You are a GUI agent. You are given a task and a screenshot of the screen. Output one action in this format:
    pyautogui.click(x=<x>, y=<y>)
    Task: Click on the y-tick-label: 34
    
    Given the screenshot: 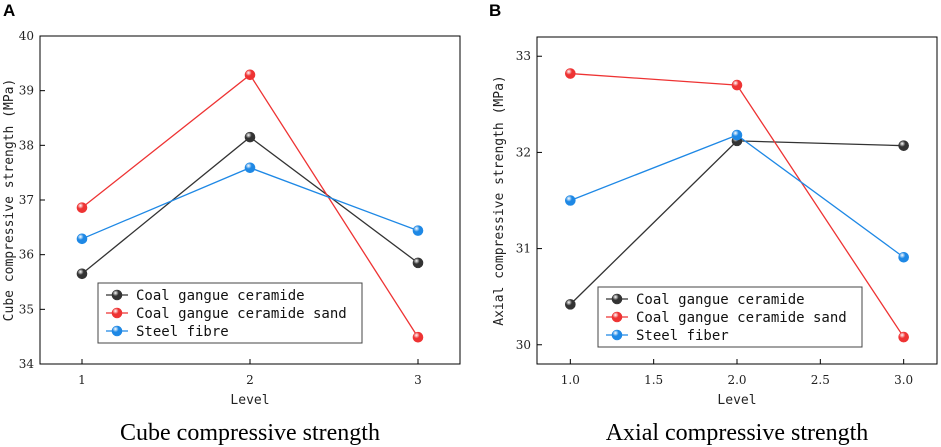 What is the action you would take?
    pyautogui.click(x=27, y=364)
    